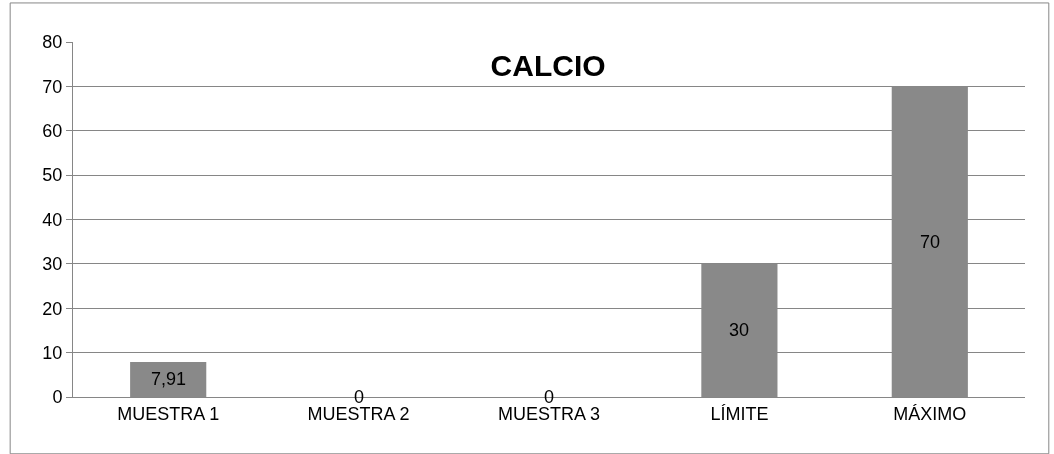  Describe the element at coordinates (52, 352) in the screenshot. I see `y-tick-label: 10` at that location.